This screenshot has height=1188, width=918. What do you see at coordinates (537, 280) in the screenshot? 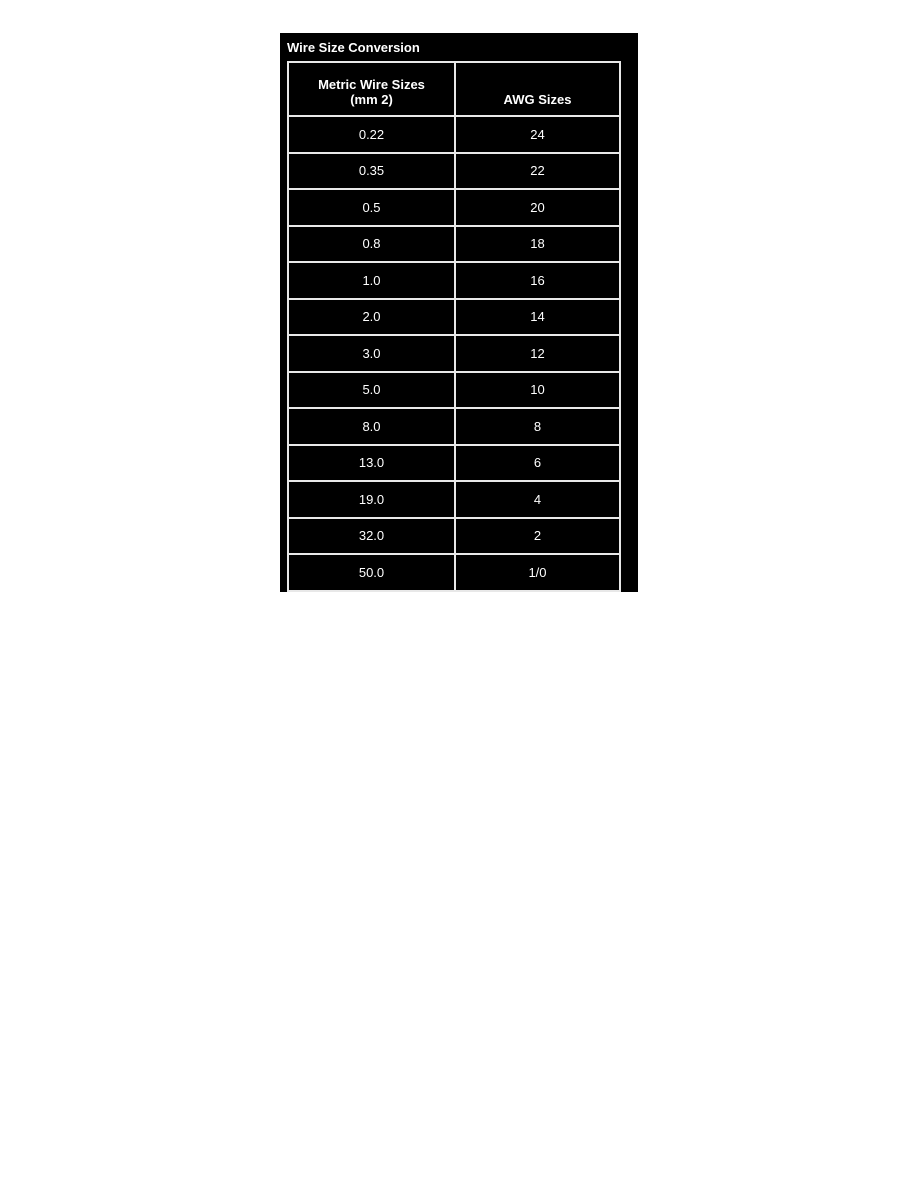
I see `cell-awg: 16` at bounding box center [537, 280].